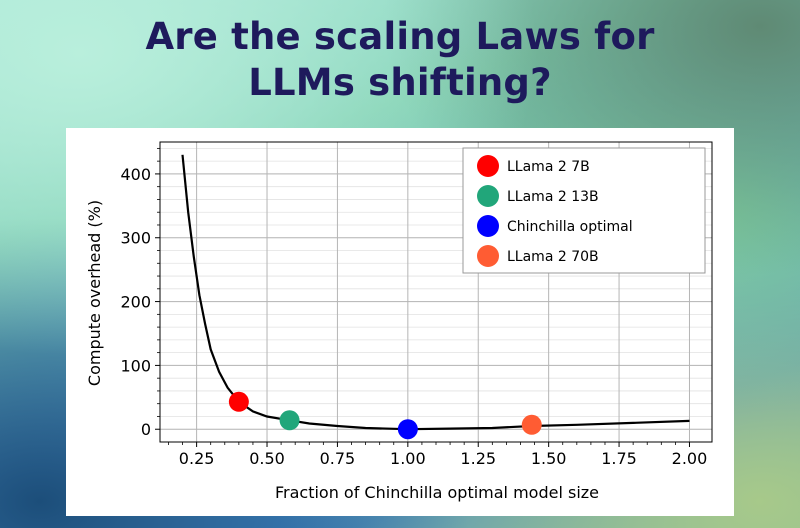  Describe the element at coordinates (385, 415) in the screenshot. I see `data-points` at that location.